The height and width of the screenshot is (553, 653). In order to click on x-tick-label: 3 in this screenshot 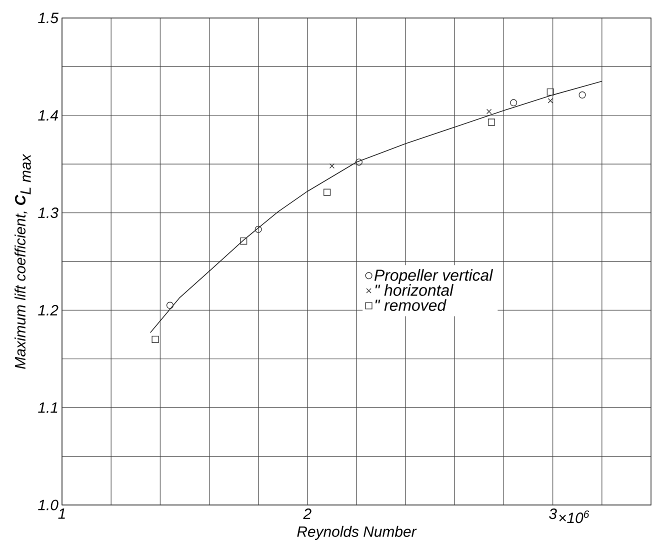, I will do `click(553, 514)`.